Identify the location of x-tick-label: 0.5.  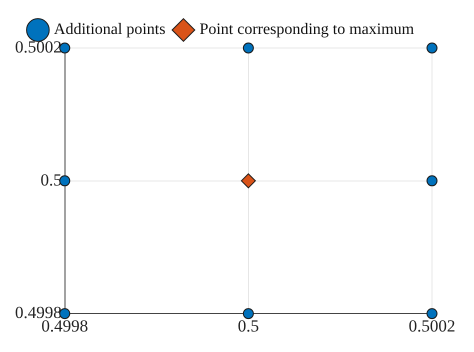
(248, 326).